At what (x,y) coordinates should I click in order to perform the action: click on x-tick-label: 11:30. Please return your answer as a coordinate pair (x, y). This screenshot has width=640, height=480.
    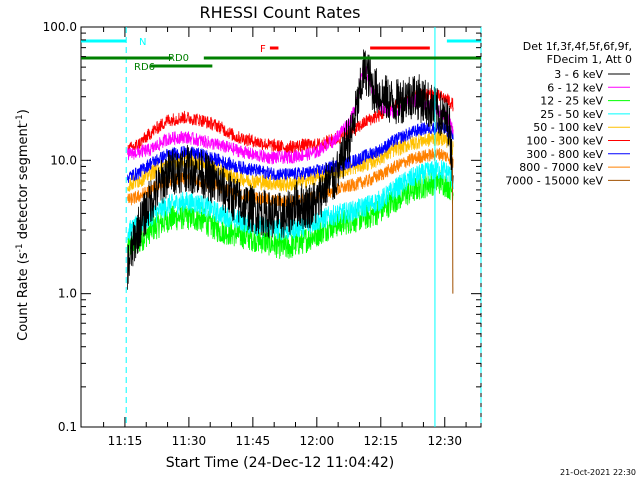
    Looking at the image, I should click on (189, 441).